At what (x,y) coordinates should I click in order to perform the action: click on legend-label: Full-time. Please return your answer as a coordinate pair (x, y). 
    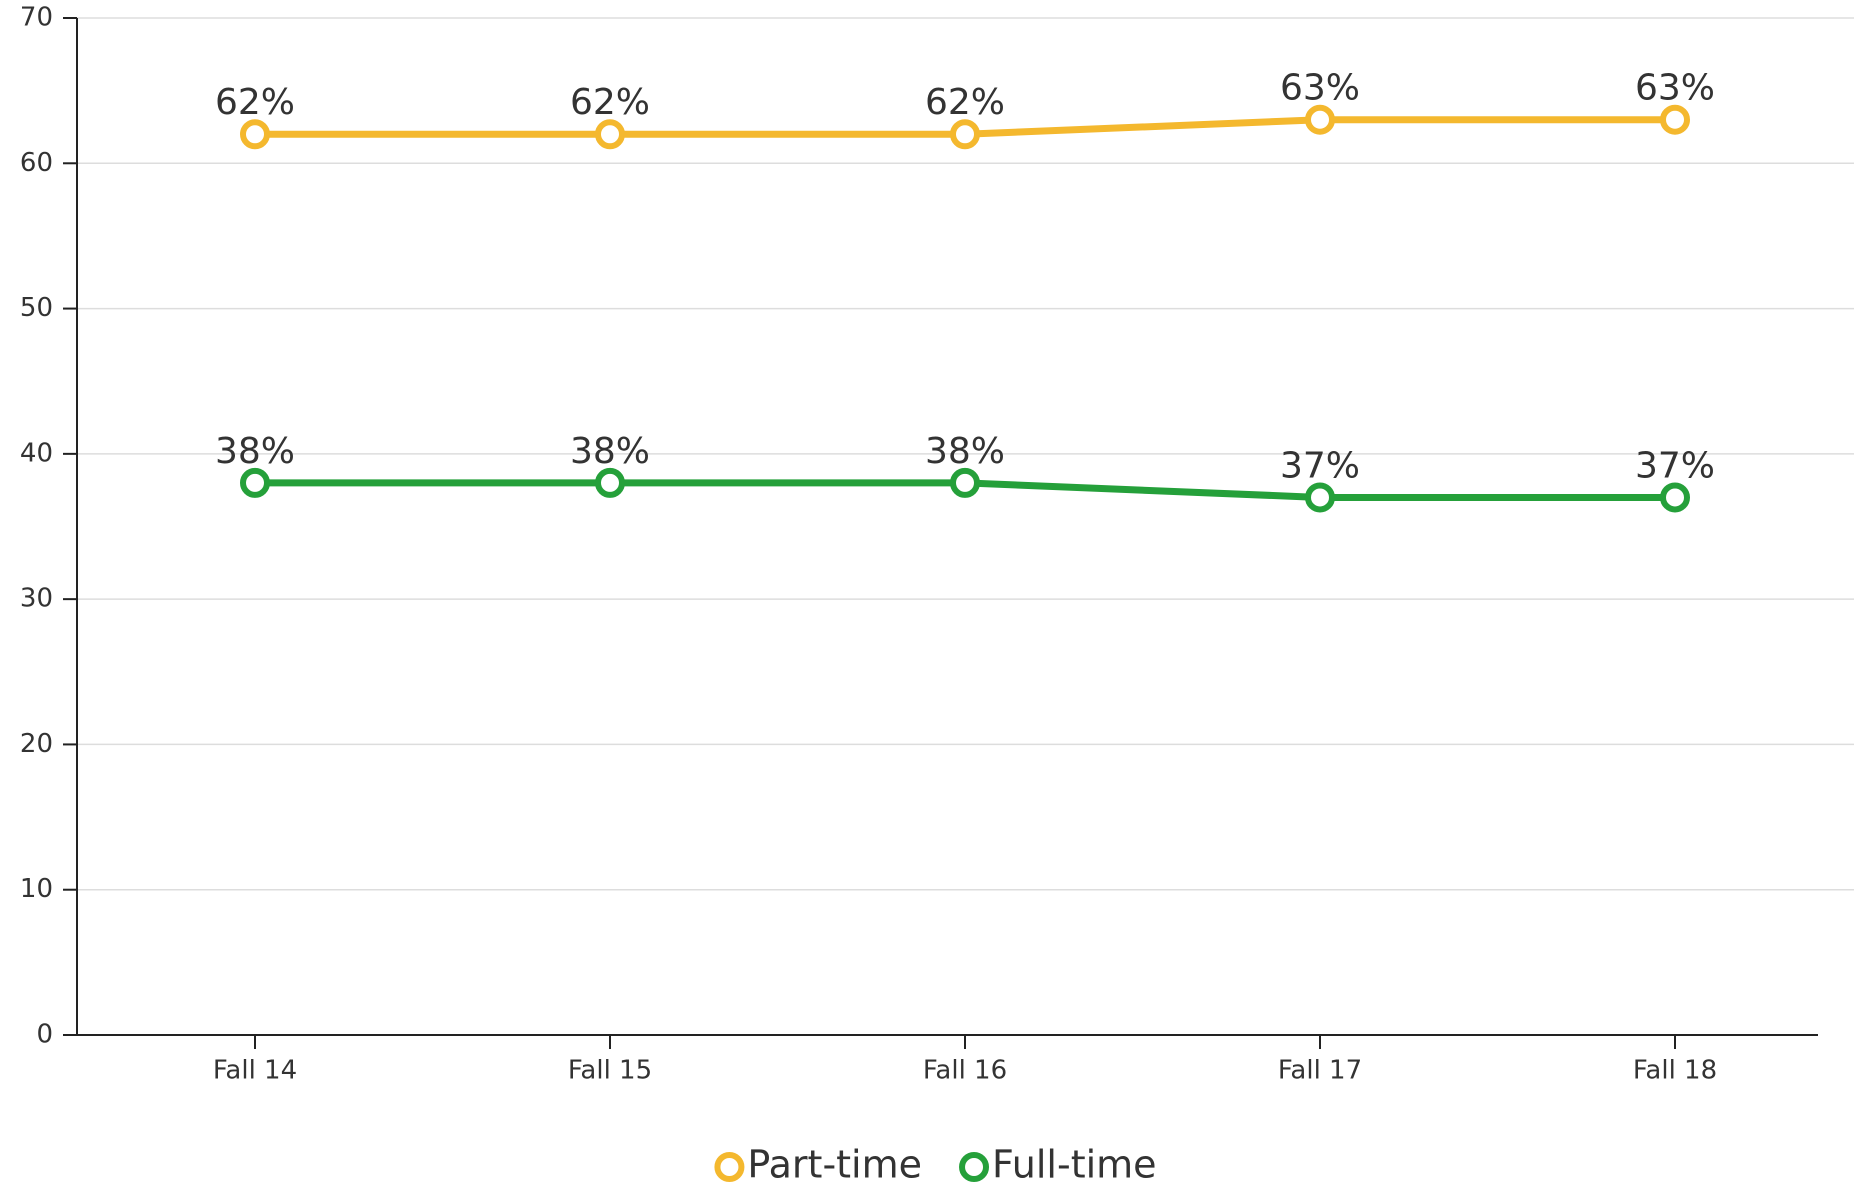
    Looking at the image, I should click on (1074, 1165).